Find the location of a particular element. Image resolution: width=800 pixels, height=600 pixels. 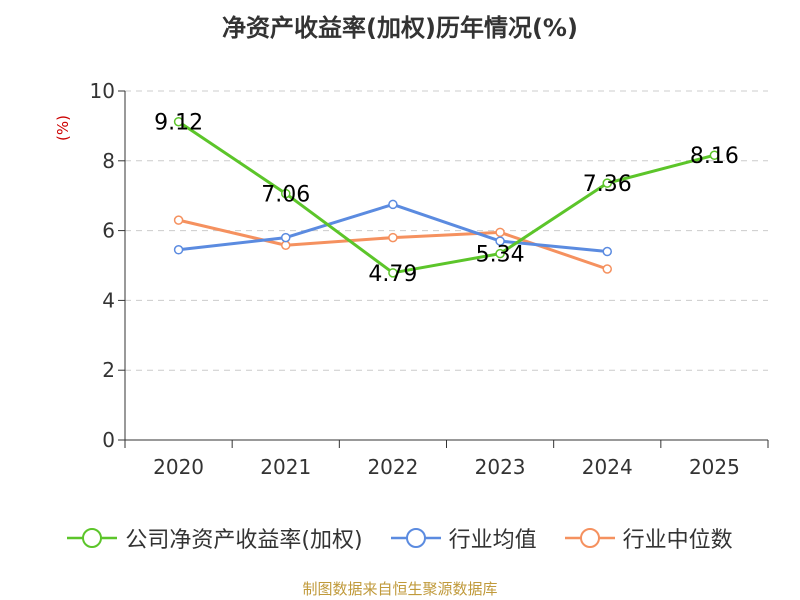

data-label: 8.16 is located at coordinates (714, 156).